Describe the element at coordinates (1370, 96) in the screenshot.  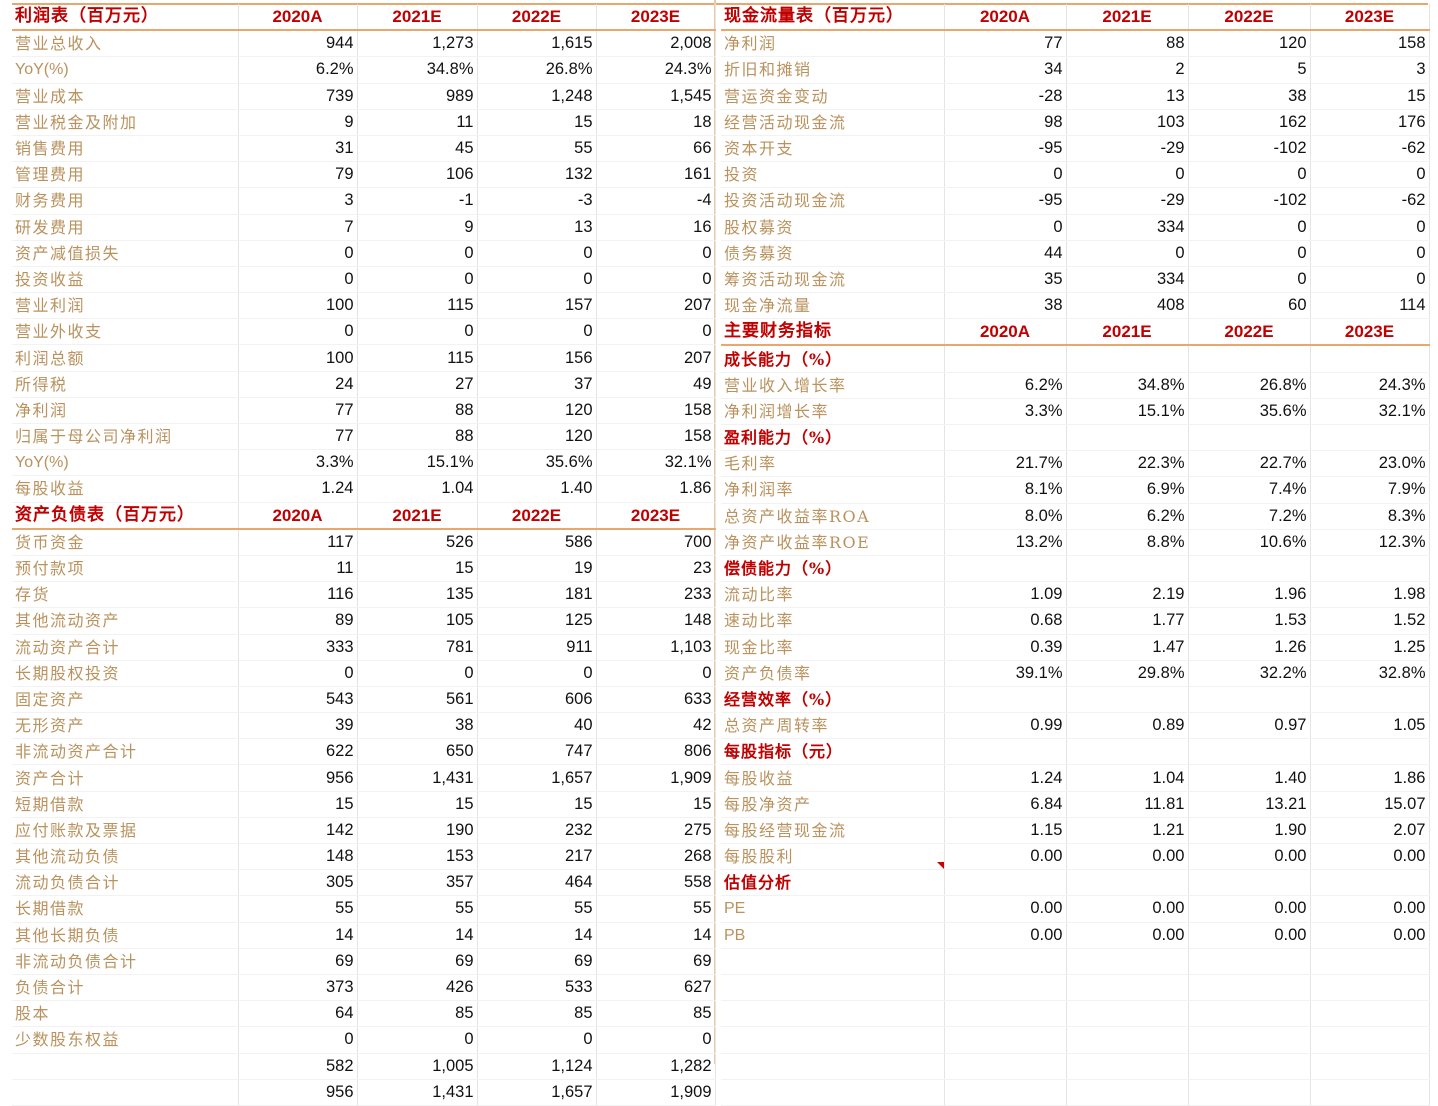
I see `value-cell: 15` at that location.